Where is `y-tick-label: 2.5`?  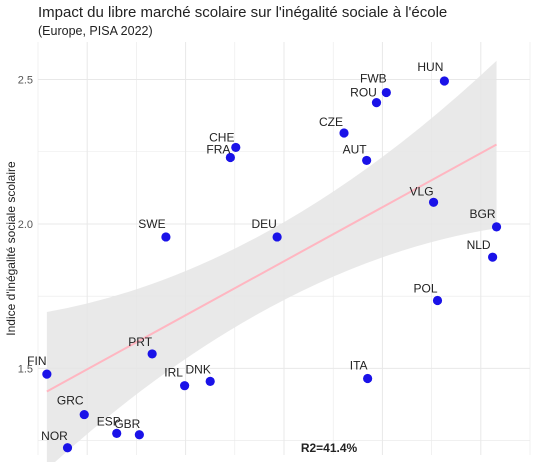
y-tick-label: 2.5 is located at coordinates (25, 81).